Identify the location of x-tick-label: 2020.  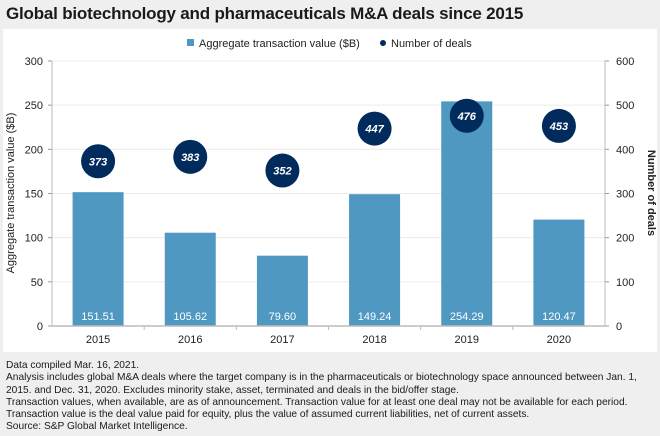
(559, 340).